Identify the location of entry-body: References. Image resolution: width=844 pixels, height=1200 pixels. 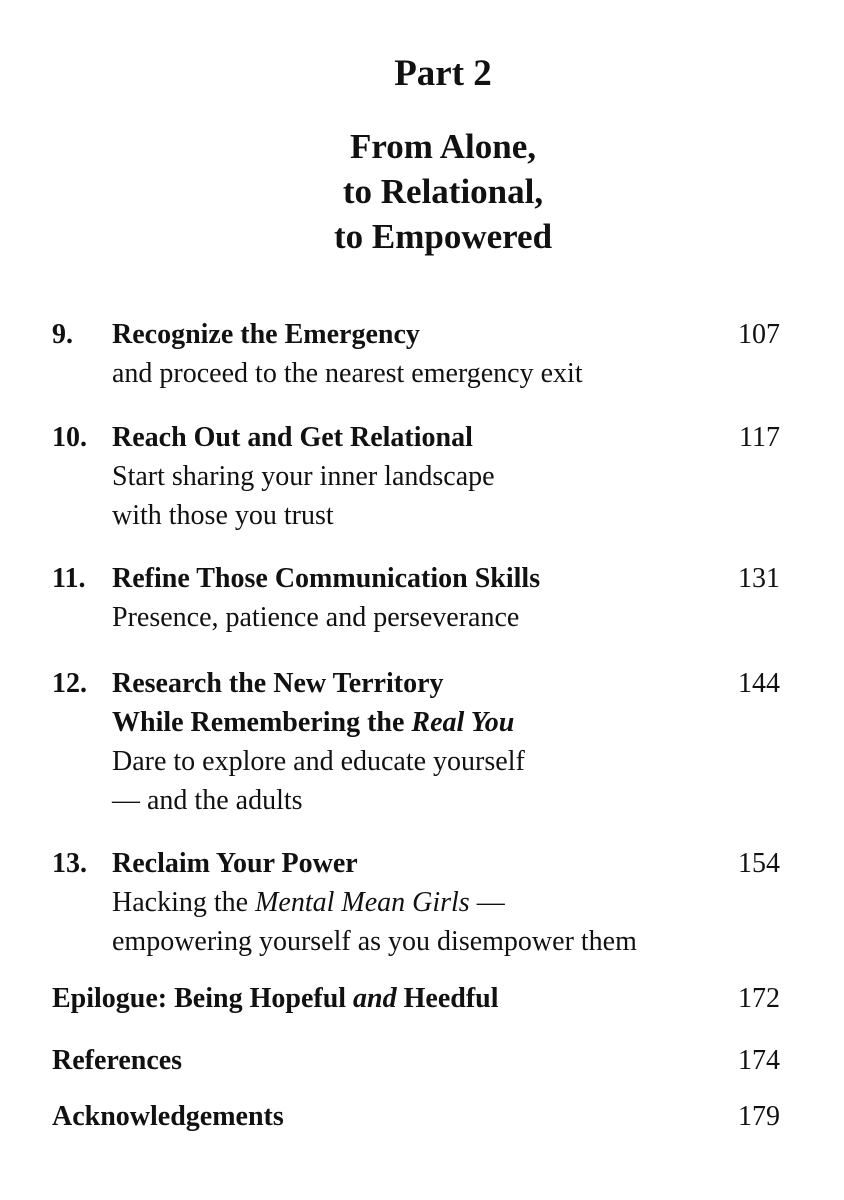
(416, 1060).